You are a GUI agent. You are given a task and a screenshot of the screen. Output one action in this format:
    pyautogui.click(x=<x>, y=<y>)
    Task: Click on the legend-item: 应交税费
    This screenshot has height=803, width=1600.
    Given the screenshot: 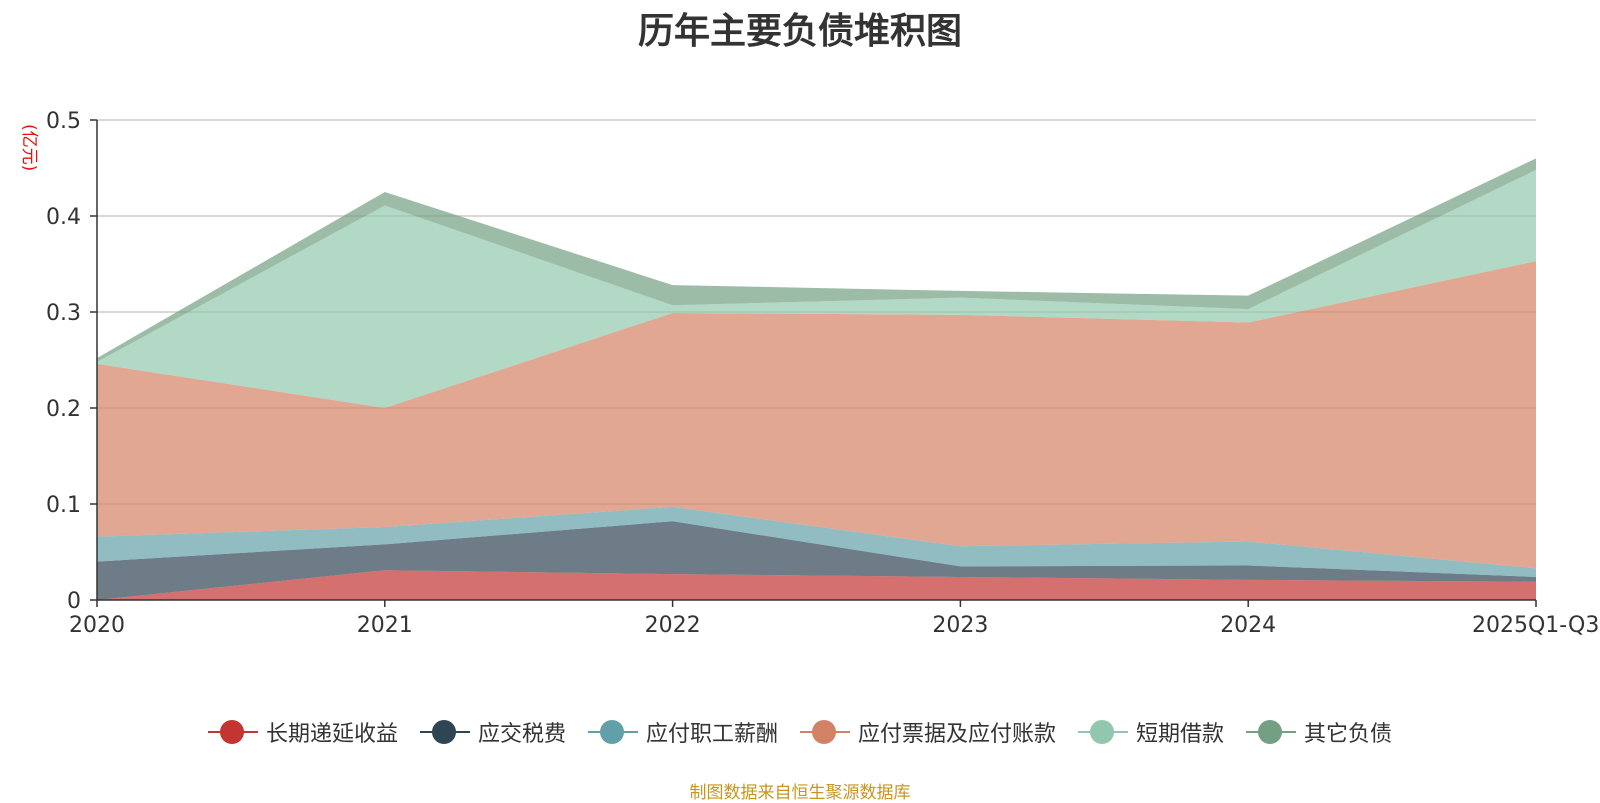 What is the action you would take?
    pyautogui.click(x=492, y=732)
    